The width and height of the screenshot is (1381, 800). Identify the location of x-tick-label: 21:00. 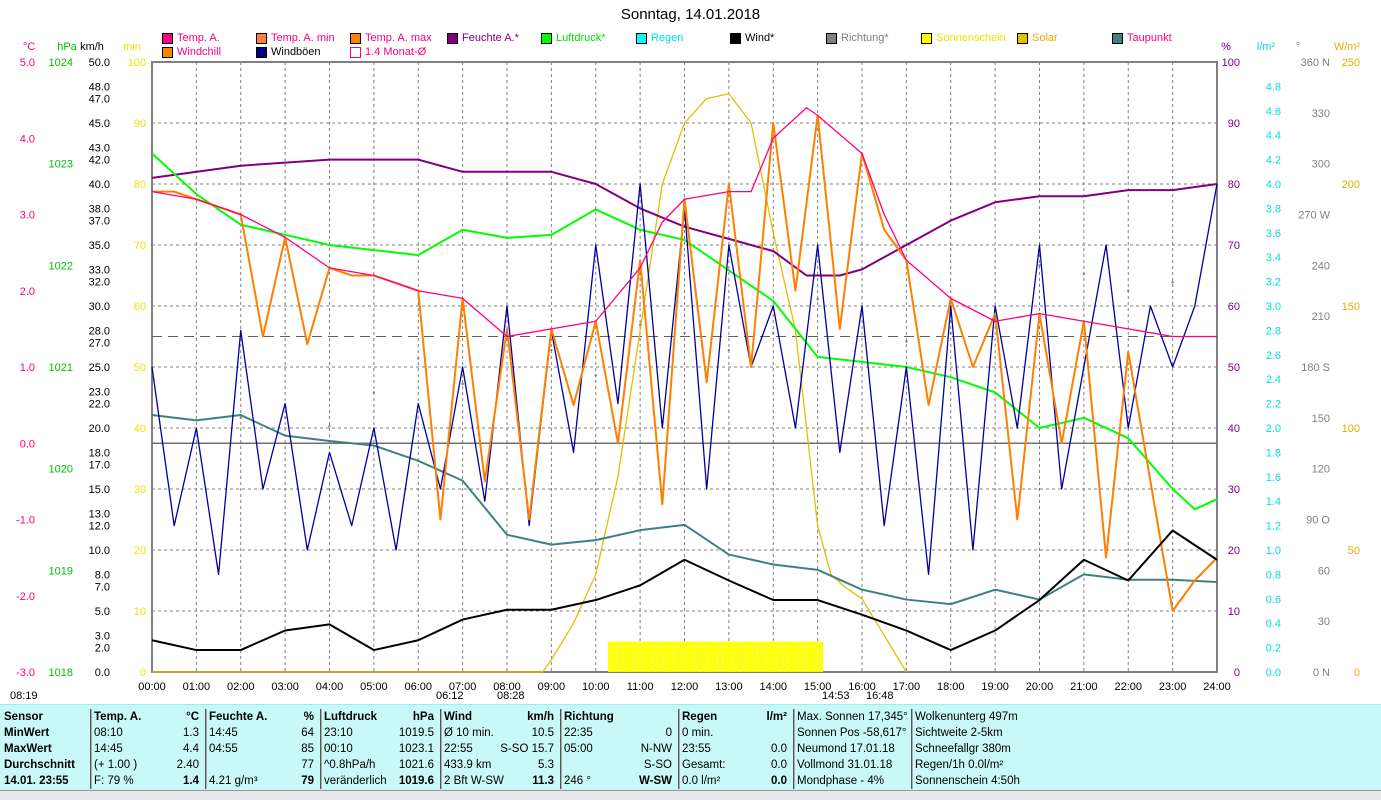
(1084, 687).